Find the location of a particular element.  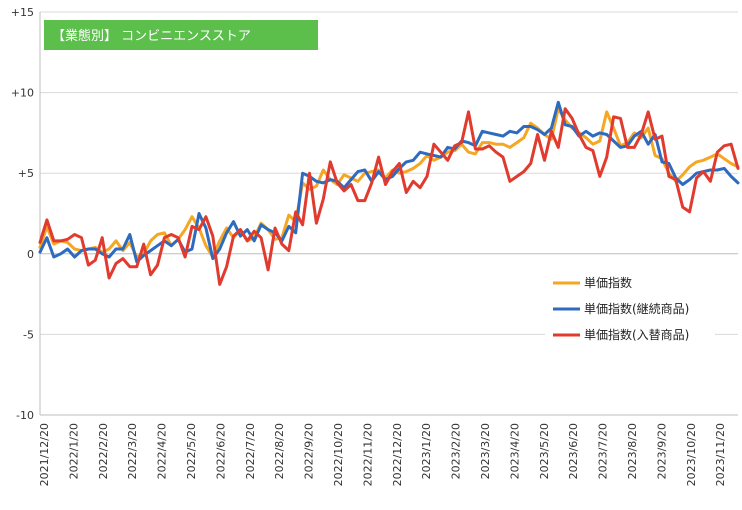

x-tick-label: 2022/1/20 is located at coordinates (73, 451).